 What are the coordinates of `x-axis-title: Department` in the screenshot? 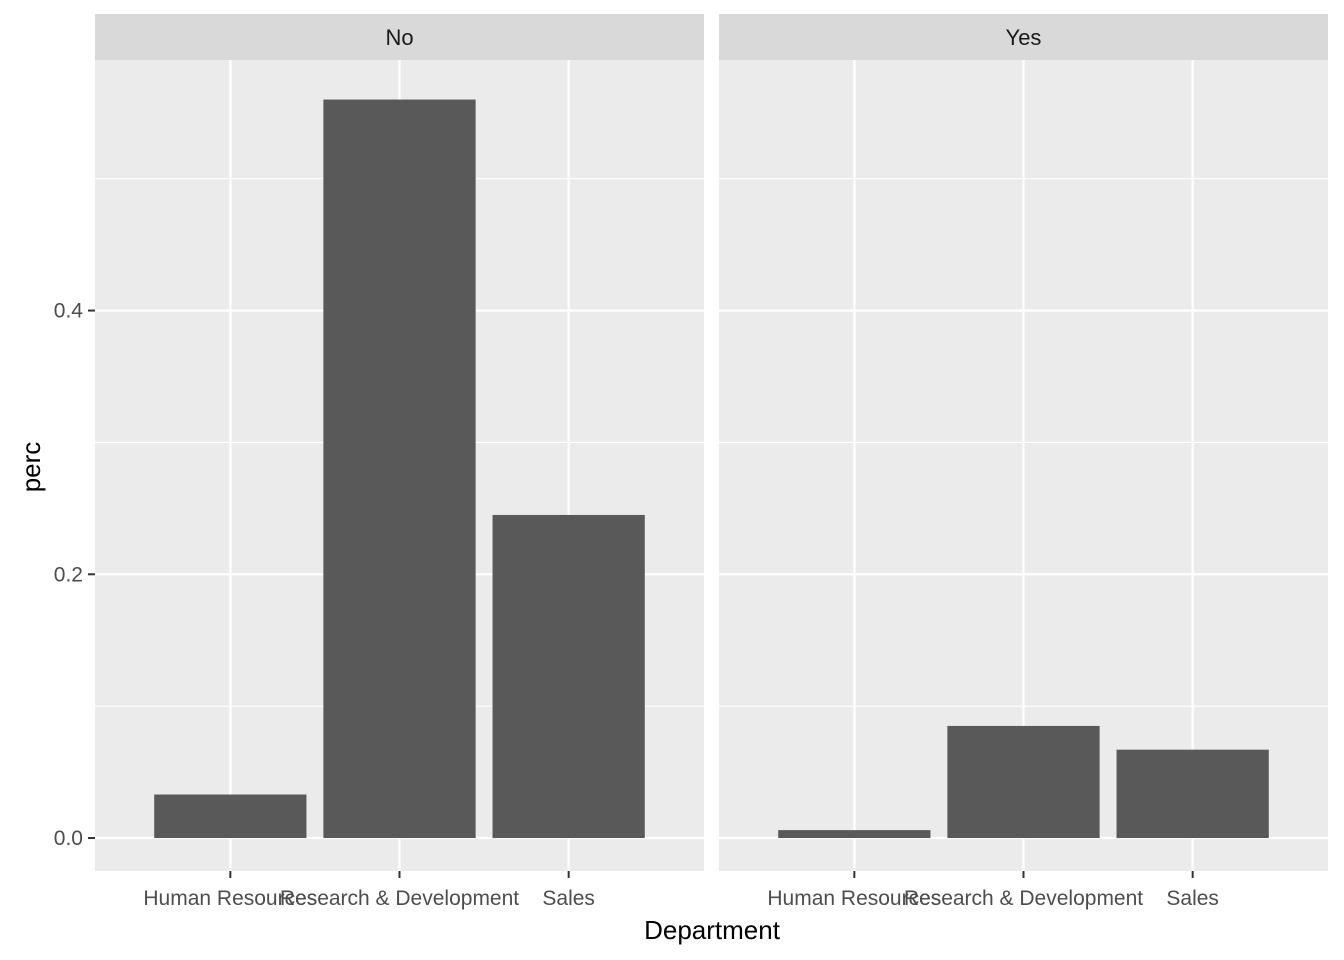 It's located at (712, 930).